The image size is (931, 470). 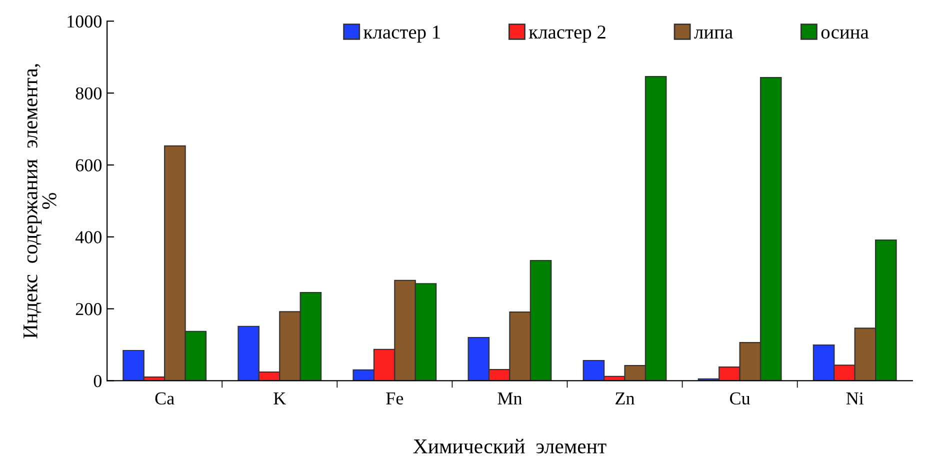 I want to click on legend-label: кластер 2, so click(x=567, y=34).